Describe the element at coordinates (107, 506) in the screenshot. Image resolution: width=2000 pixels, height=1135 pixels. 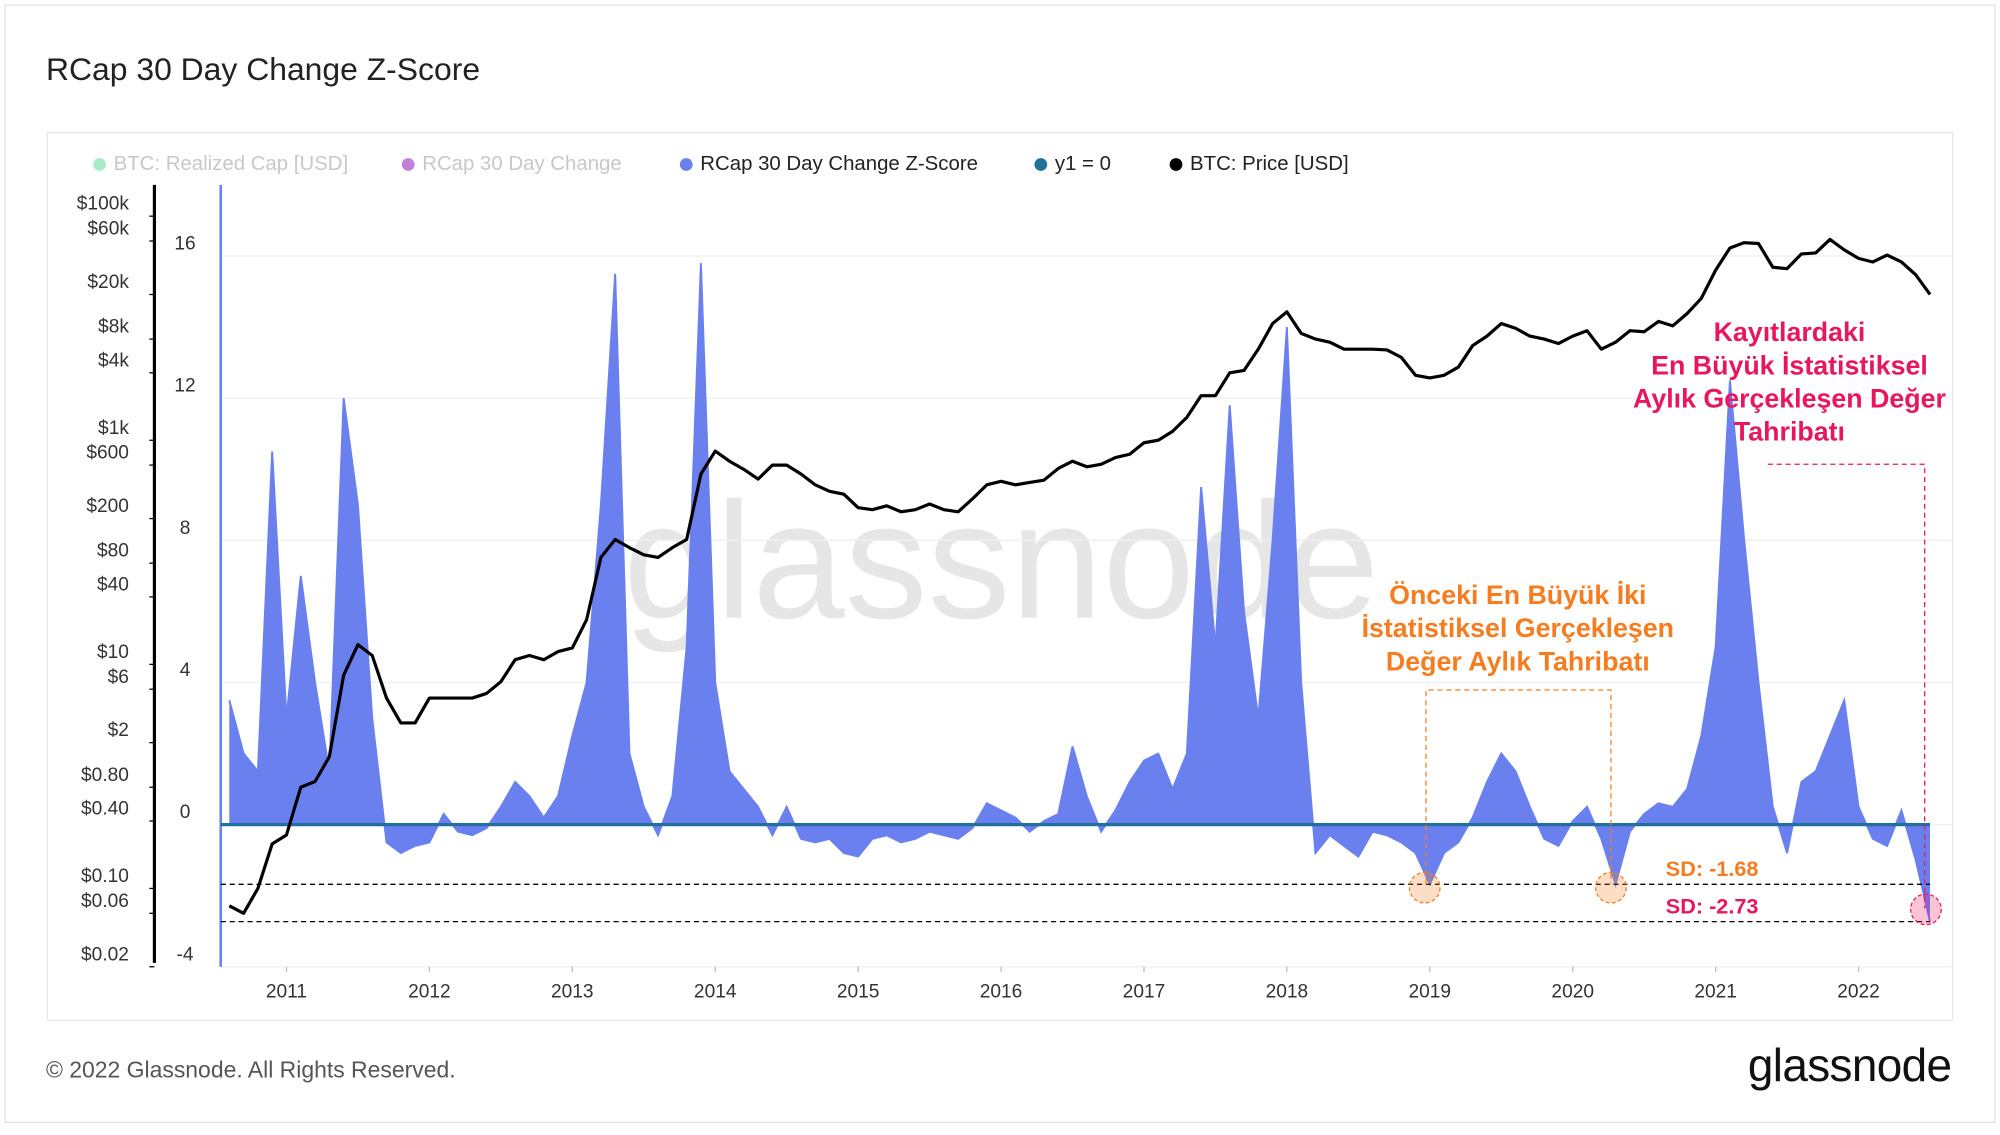
I see `y2-tick-label: $200` at that location.